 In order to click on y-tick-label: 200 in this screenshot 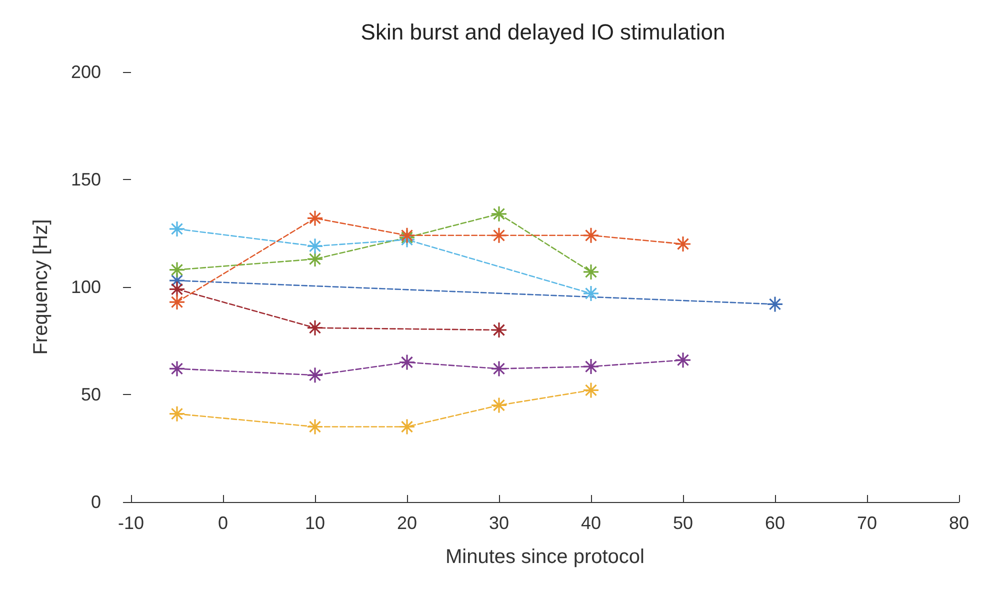, I will do `click(85, 72)`.